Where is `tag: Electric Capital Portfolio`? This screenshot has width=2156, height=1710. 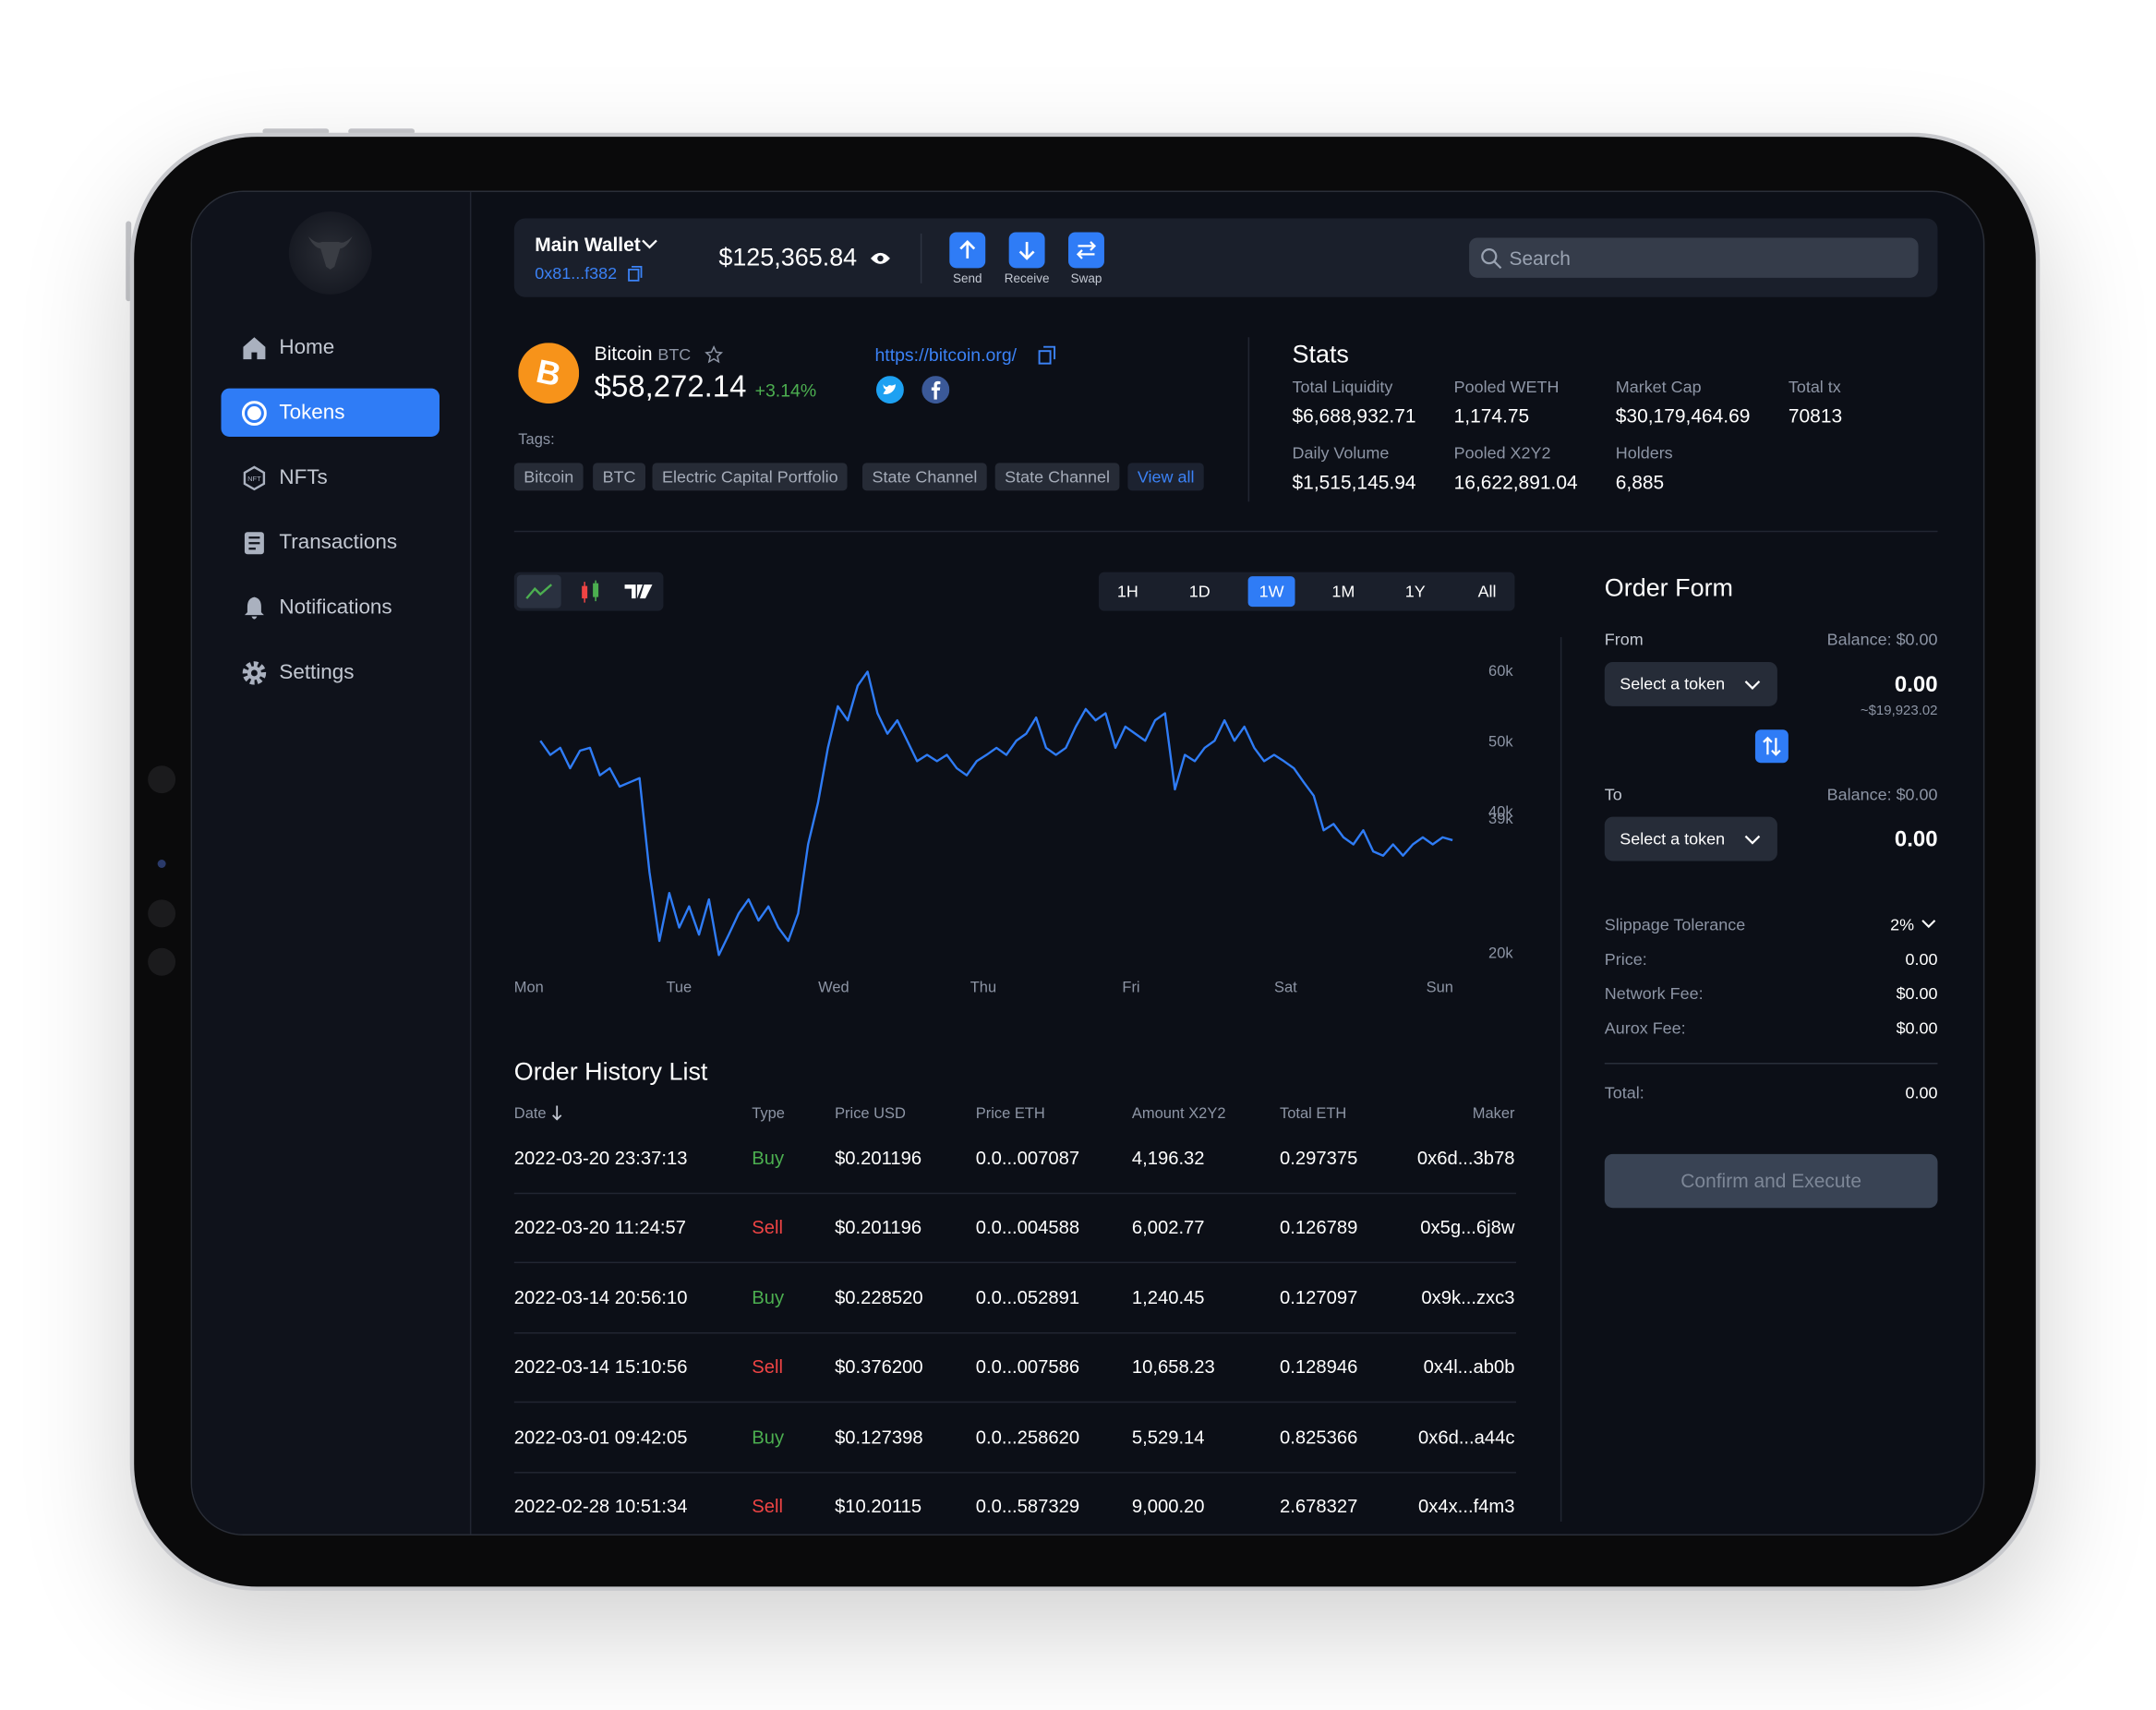 tag: Electric Capital Portfolio is located at coordinates (750, 477).